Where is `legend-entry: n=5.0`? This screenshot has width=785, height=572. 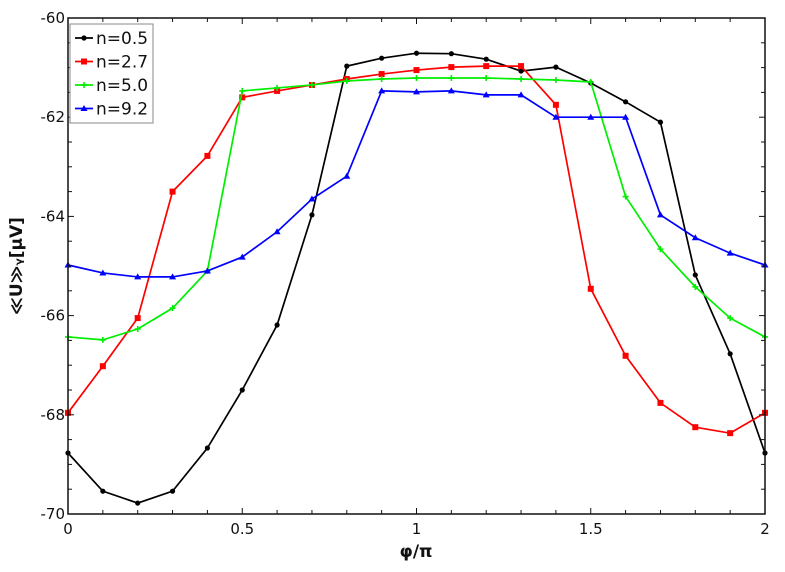
legend-entry: n=5.0 is located at coordinates (122, 86).